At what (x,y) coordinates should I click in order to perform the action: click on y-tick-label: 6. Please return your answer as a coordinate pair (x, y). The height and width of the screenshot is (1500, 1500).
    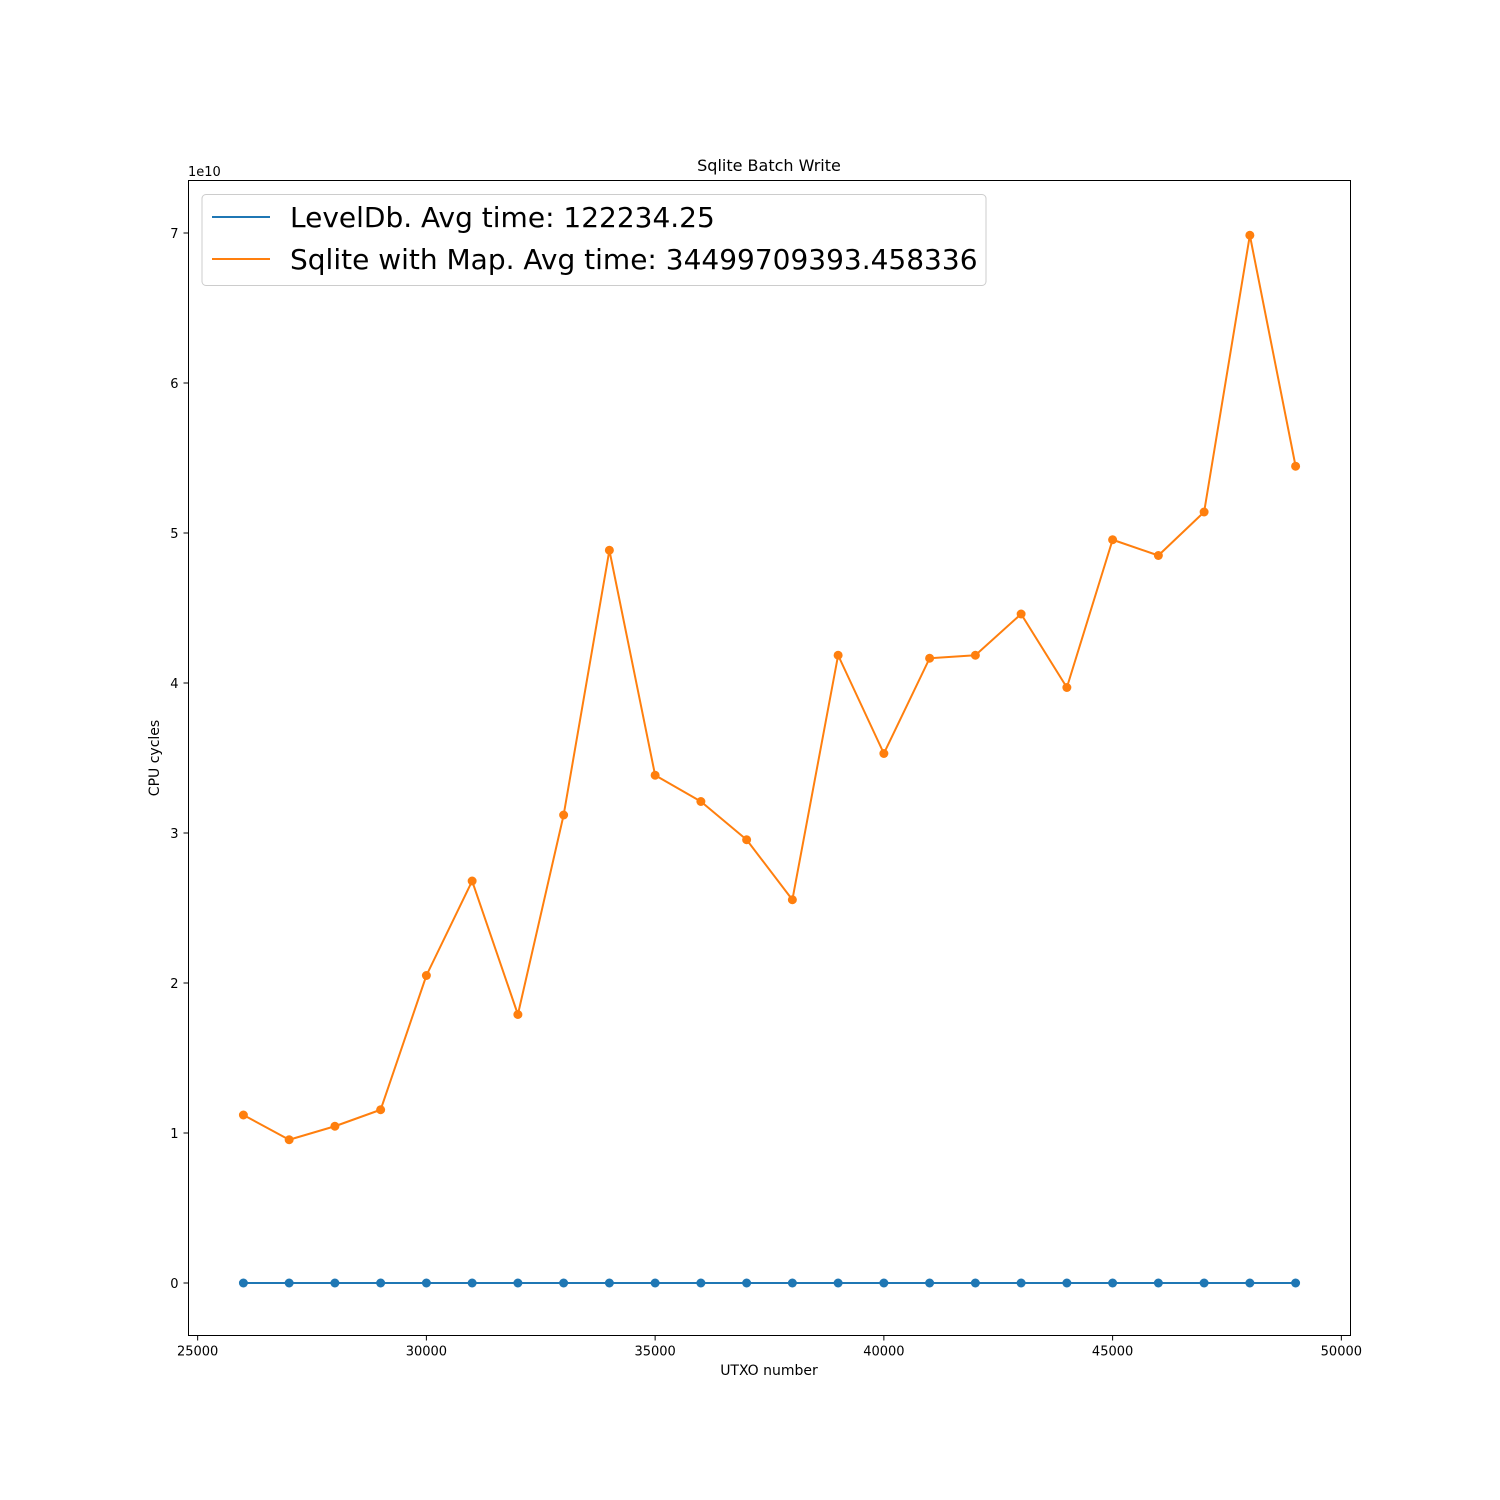
    Looking at the image, I should click on (174, 384).